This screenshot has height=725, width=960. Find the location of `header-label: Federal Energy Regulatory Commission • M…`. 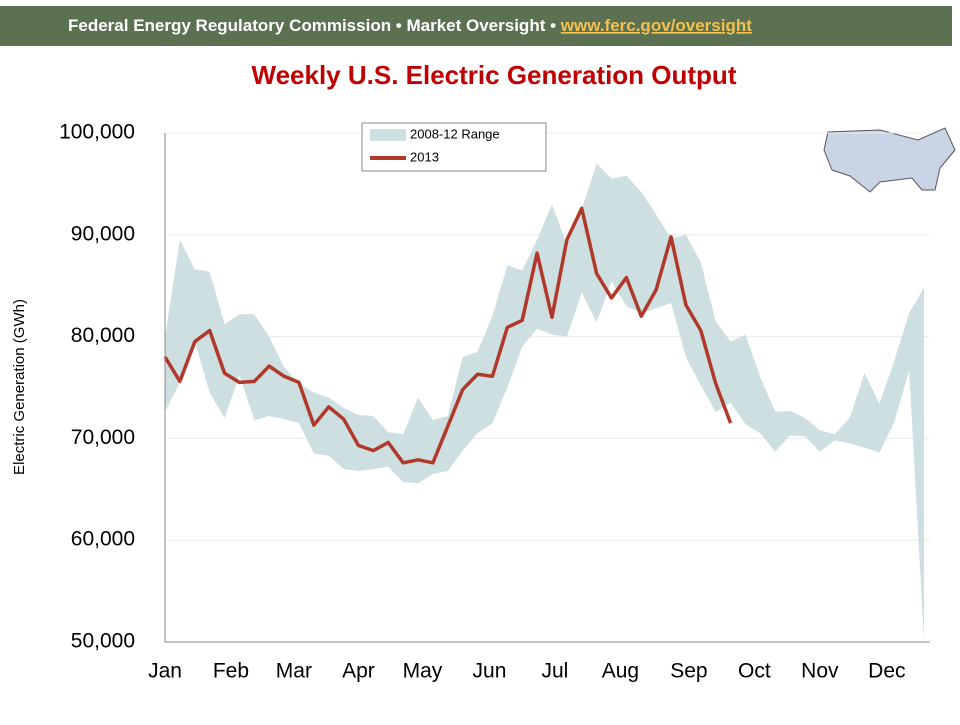

header-label: Federal Energy Regulatory Commission • M… is located at coordinates (314, 25).